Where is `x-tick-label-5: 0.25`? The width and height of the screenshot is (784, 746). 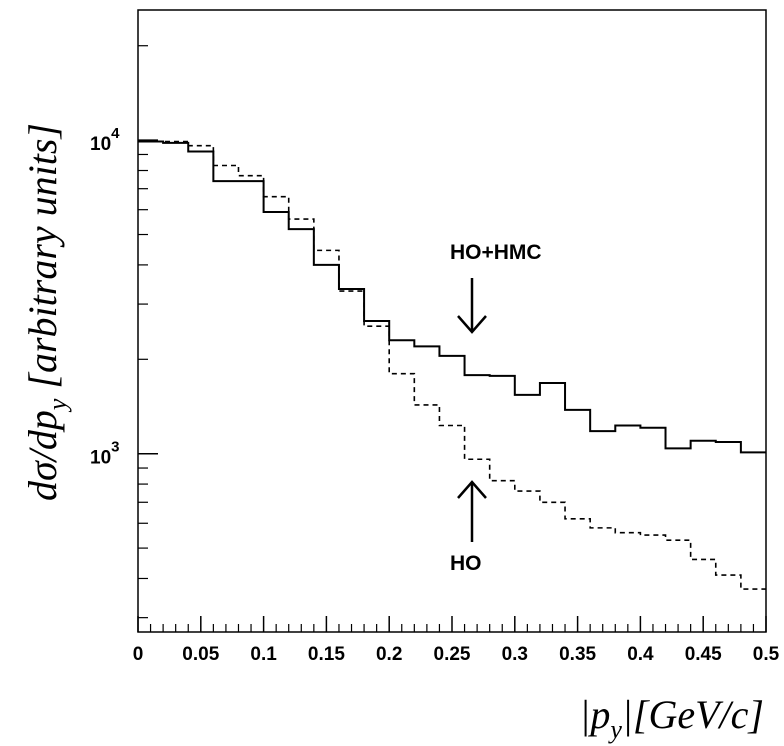
x-tick-label-5: 0.25 is located at coordinates (452, 654).